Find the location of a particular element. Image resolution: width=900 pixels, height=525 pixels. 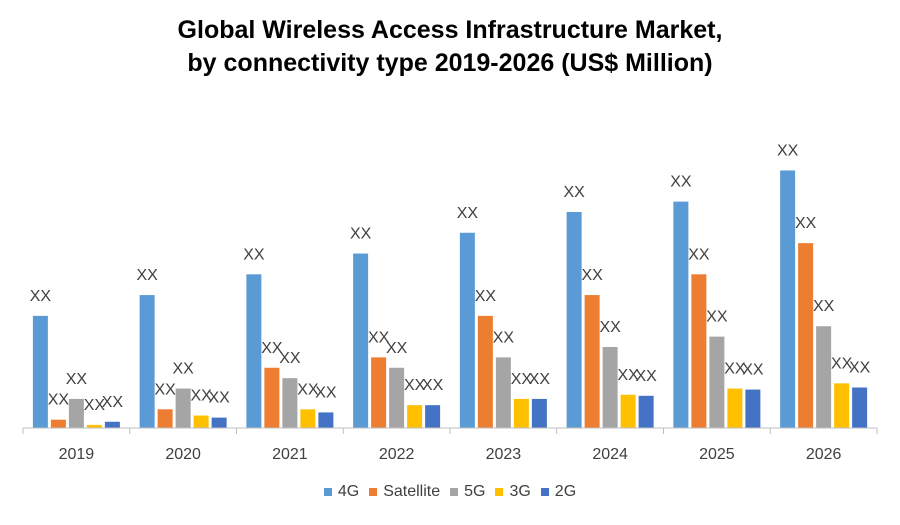

bar-satellite-2021 is located at coordinates (272, 397).